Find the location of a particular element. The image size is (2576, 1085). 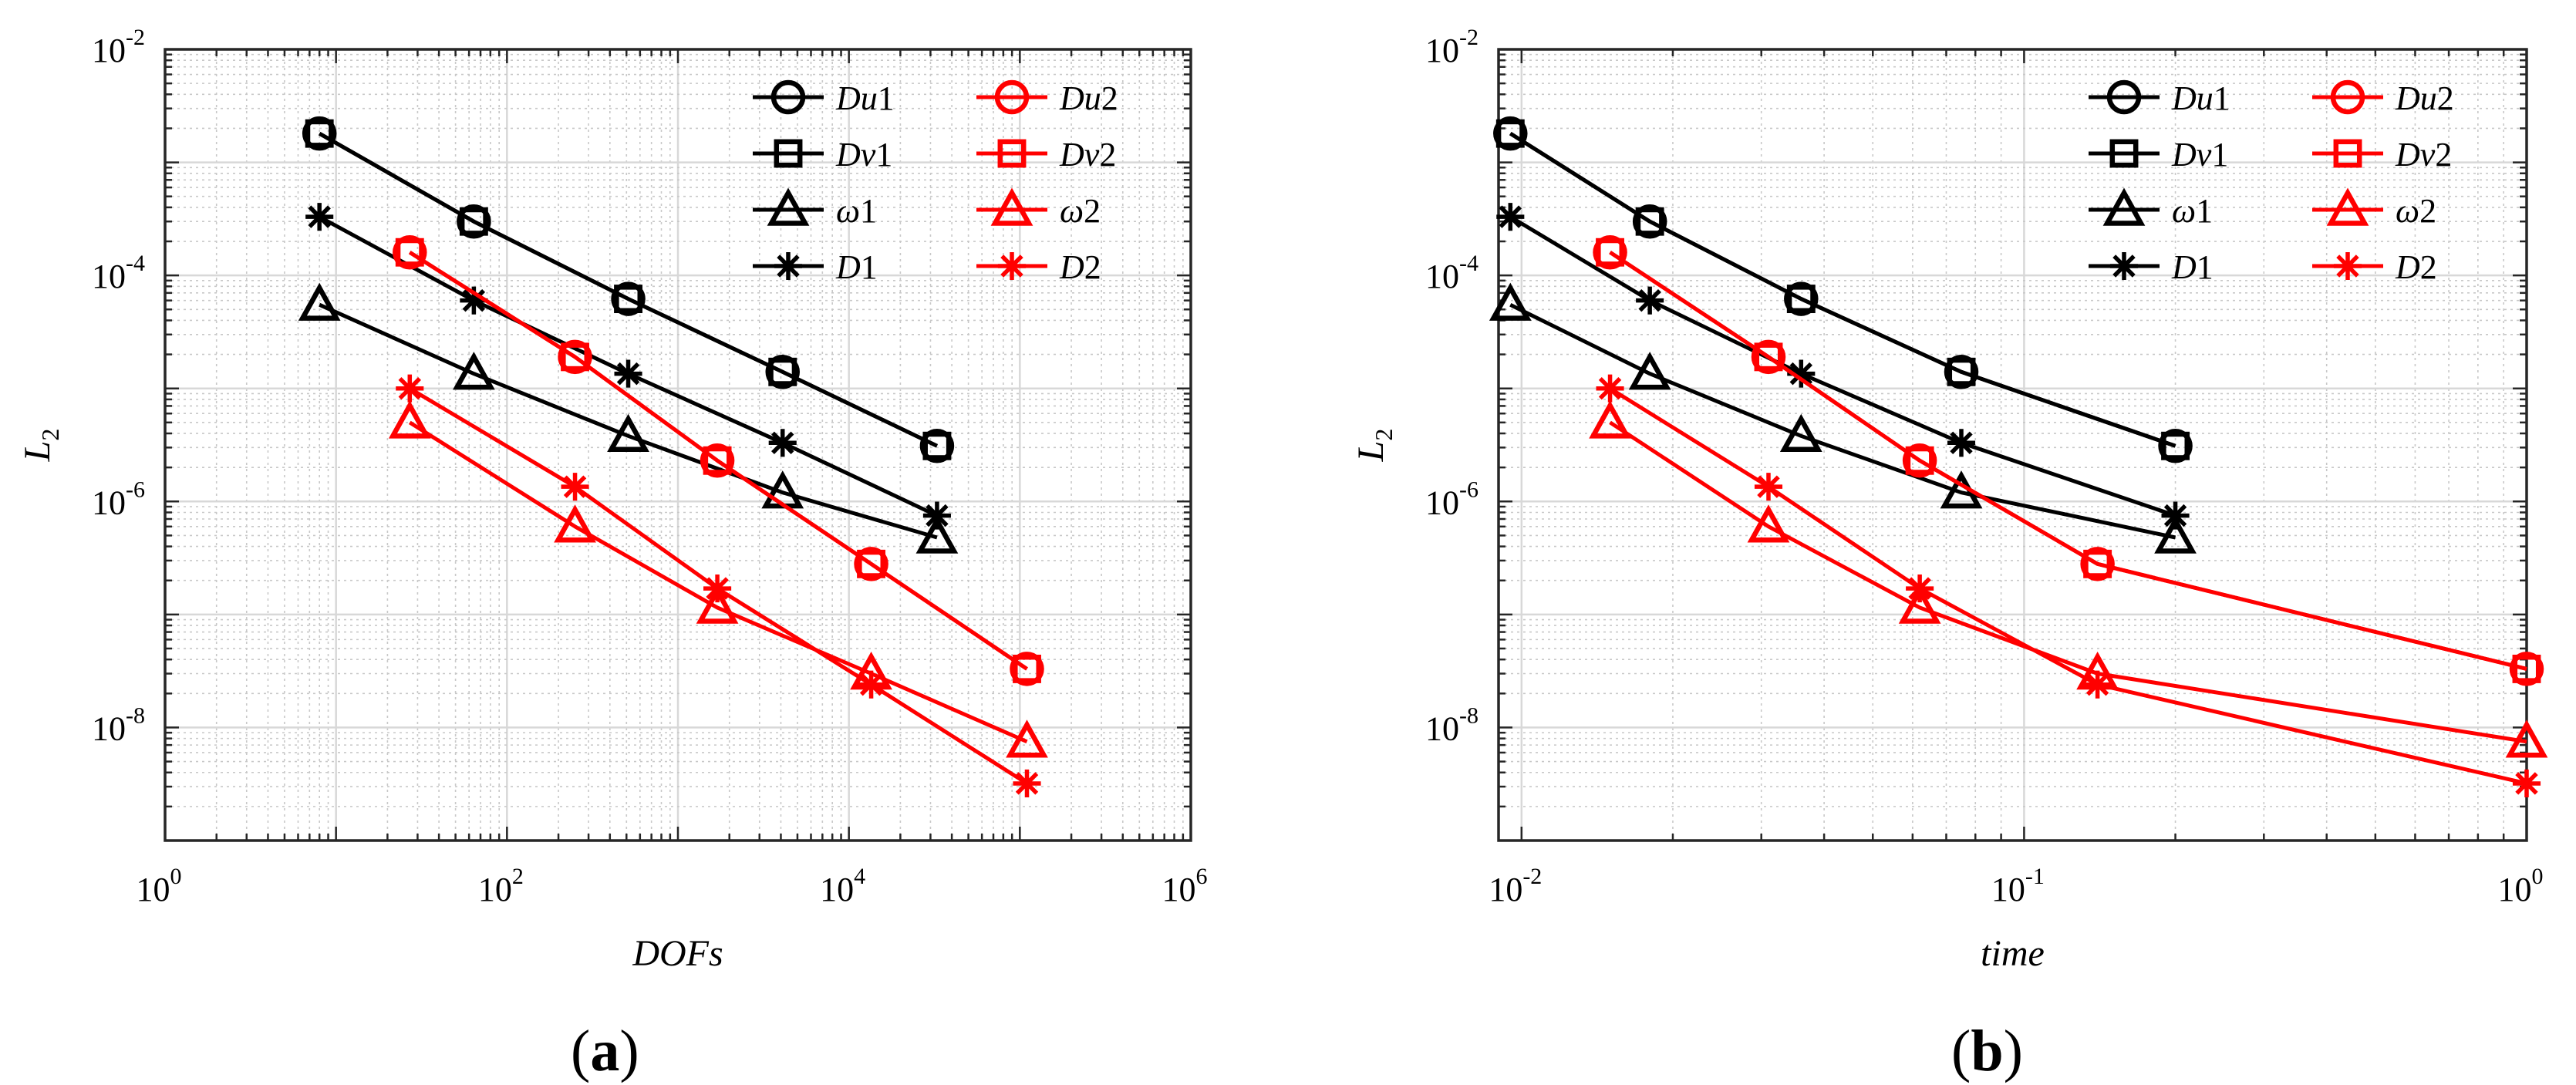

legend-label-b-5: Dv2 is located at coordinates (2423, 155).